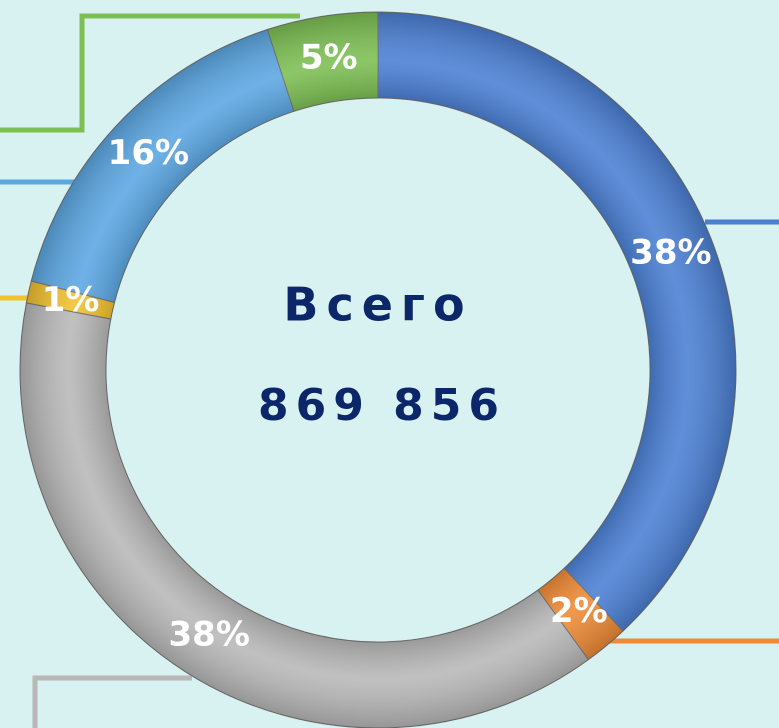  I want to click on data-label: 2%, so click(579, 611).